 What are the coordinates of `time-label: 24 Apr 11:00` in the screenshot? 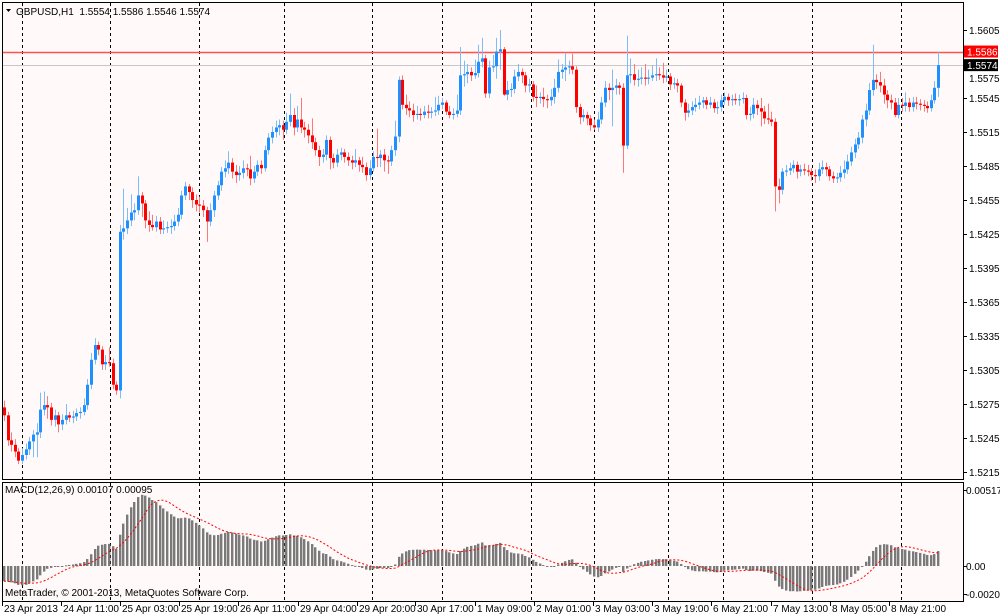 It's located at (91, 609).